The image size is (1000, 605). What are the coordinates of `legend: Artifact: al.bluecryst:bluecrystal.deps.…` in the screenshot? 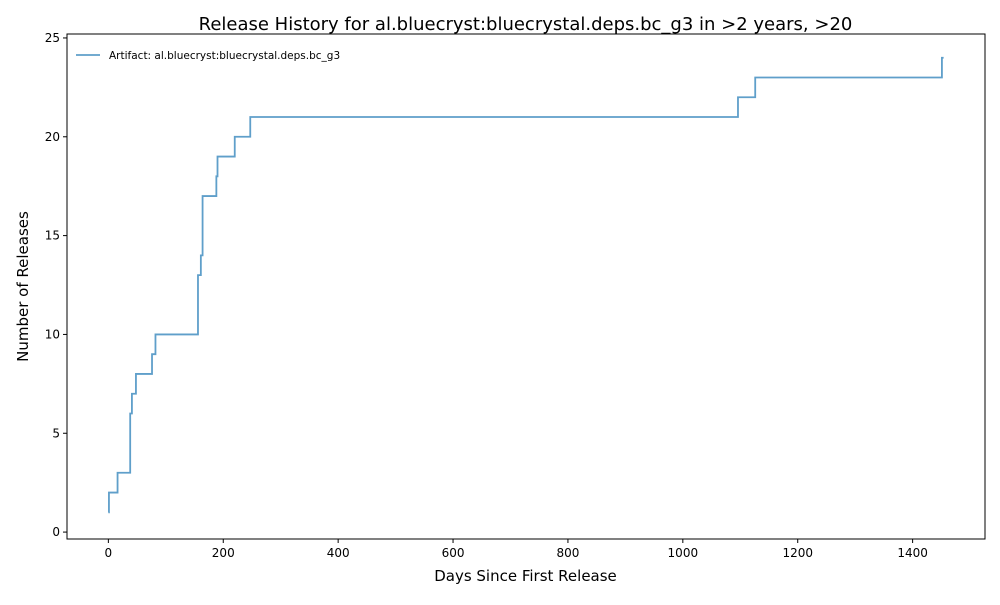 It's located at (208, 56).